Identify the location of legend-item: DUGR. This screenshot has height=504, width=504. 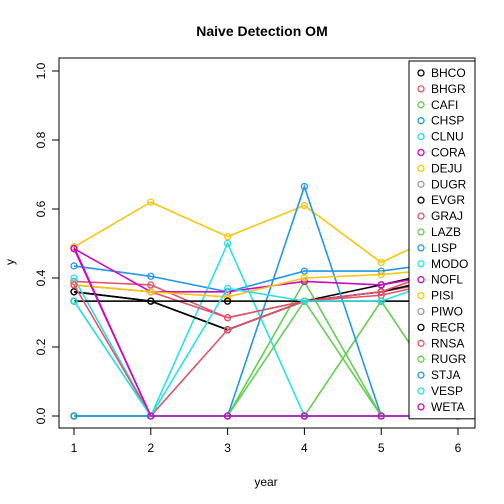
(442, 184).